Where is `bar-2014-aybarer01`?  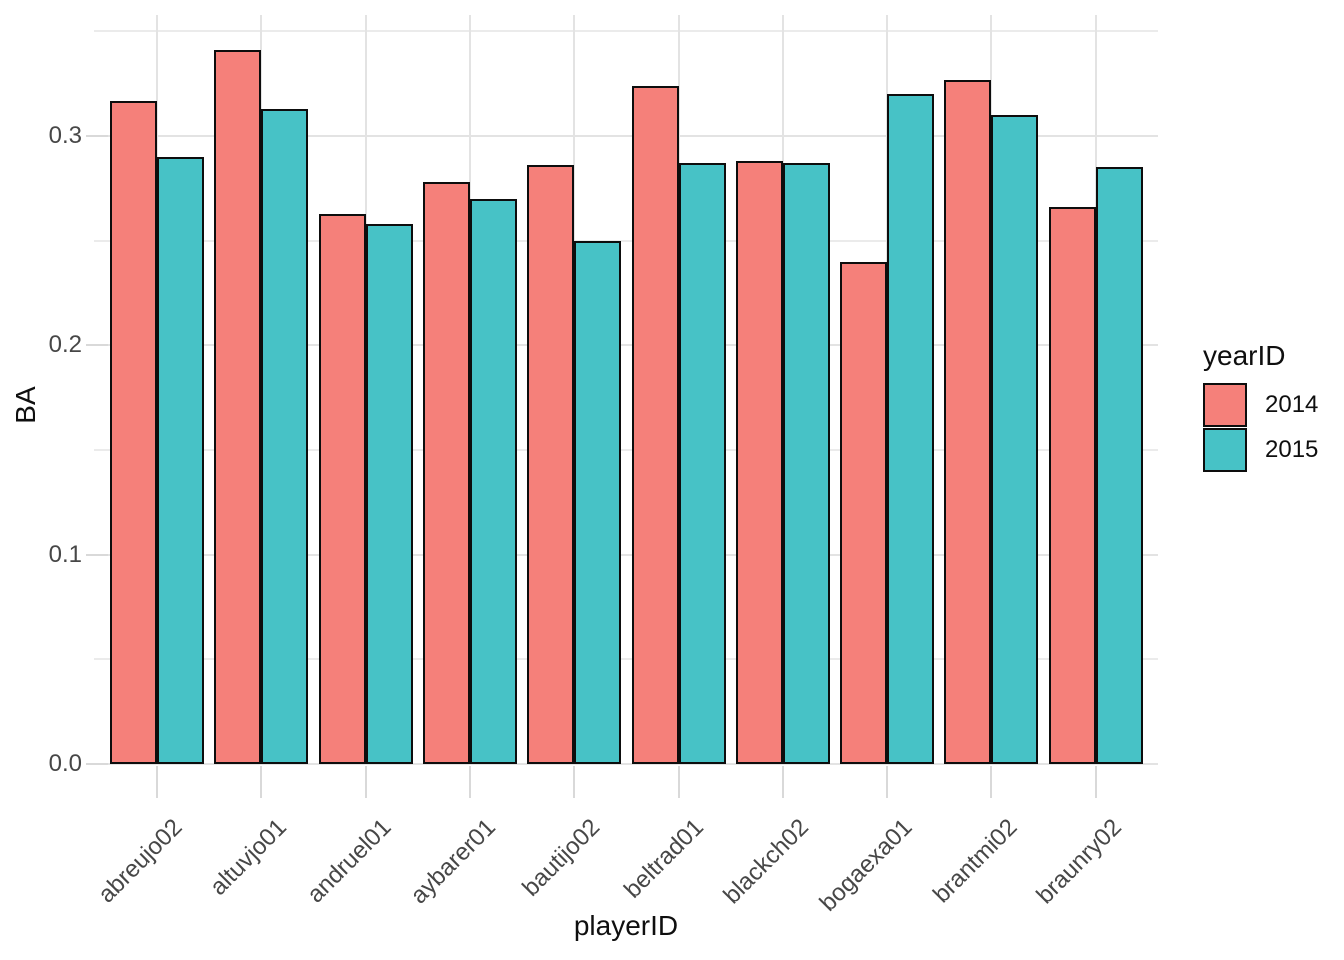 bar-2014-aybarer01 is located at coordinates (446, 473).